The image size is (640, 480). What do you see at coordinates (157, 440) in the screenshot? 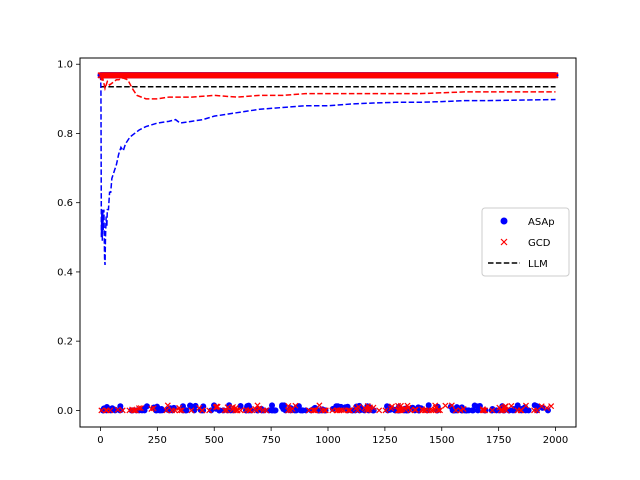
I see `x-tick-label: 250` at bounding box center [157, 440].